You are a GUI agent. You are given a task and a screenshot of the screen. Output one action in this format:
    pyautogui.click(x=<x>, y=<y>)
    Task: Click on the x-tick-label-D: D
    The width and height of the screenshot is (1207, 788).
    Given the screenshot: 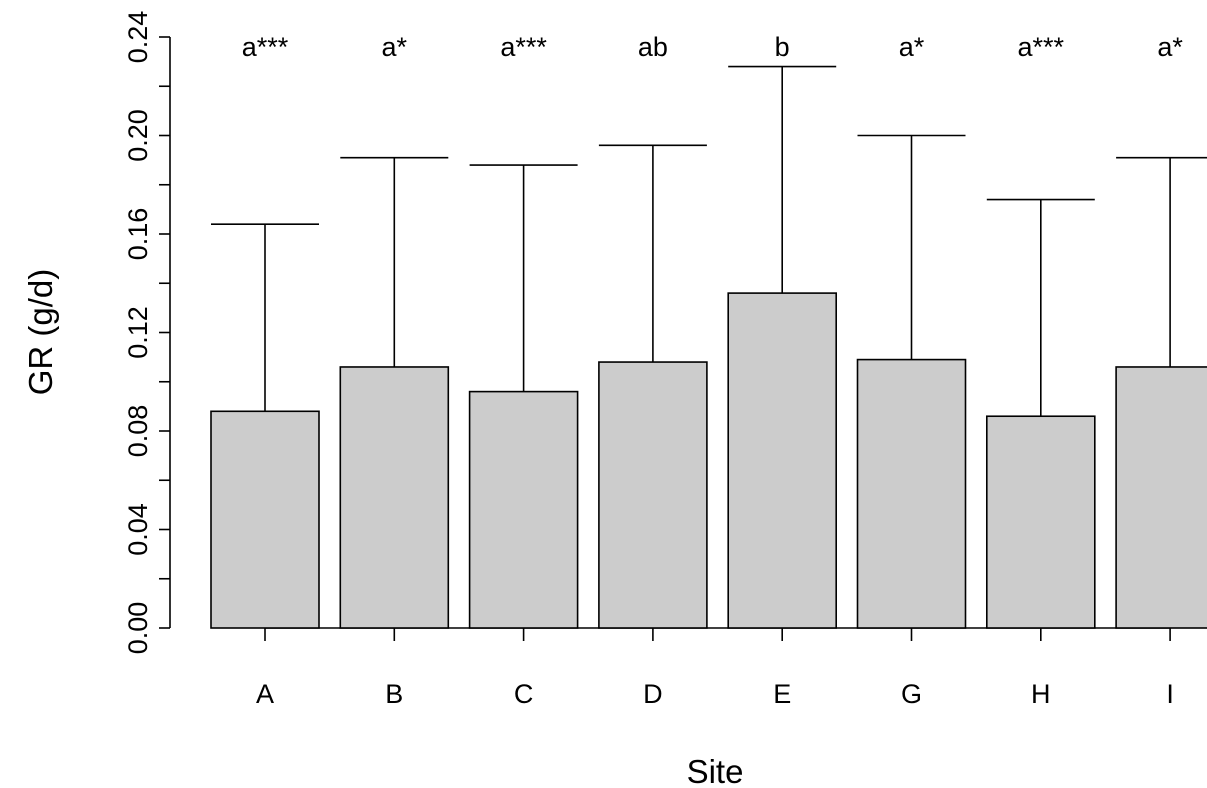 What is the action you would take?
    pyautogui.click(x=653, y=694)
    